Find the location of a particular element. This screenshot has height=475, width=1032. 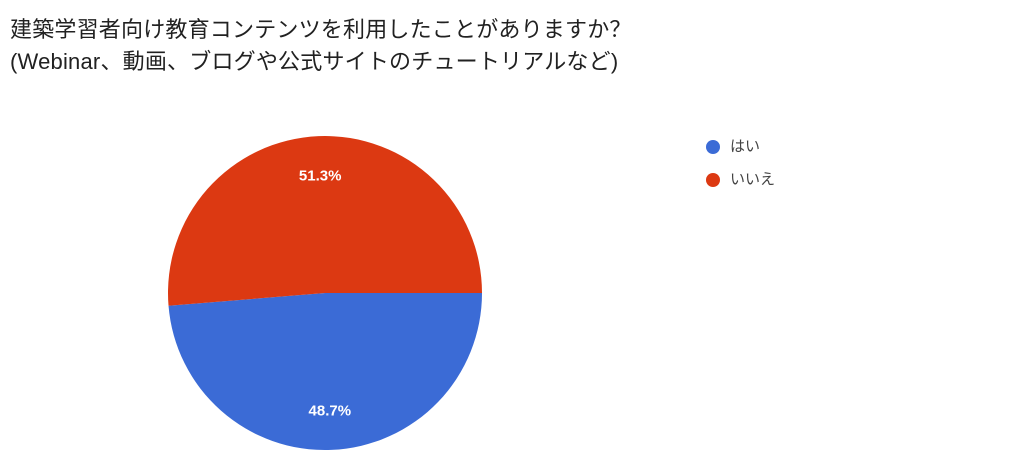

pie-slice-はい is located at coordinates (325, 372).